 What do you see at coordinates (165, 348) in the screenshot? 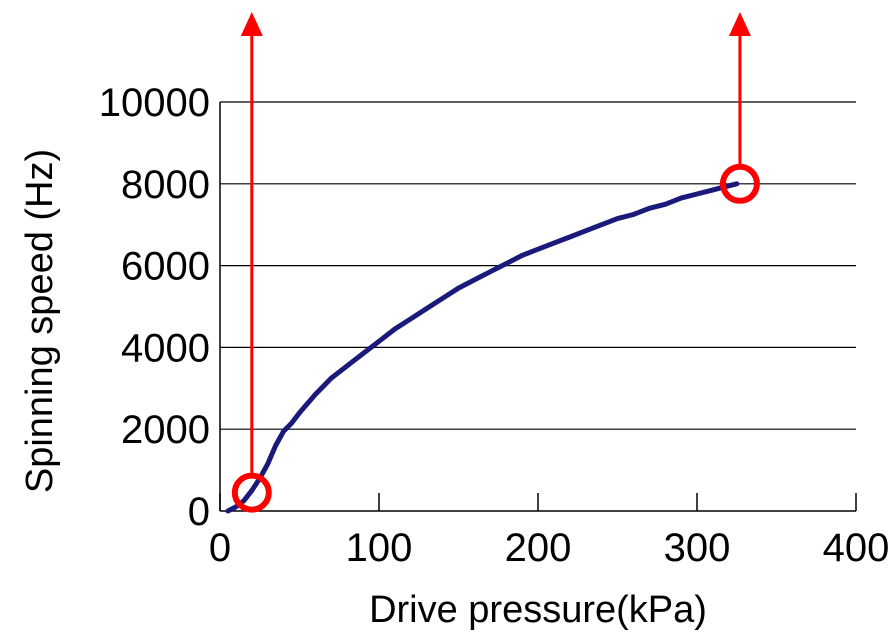
I see `y-tick-label: 4000` at bounding box center [165, 348].